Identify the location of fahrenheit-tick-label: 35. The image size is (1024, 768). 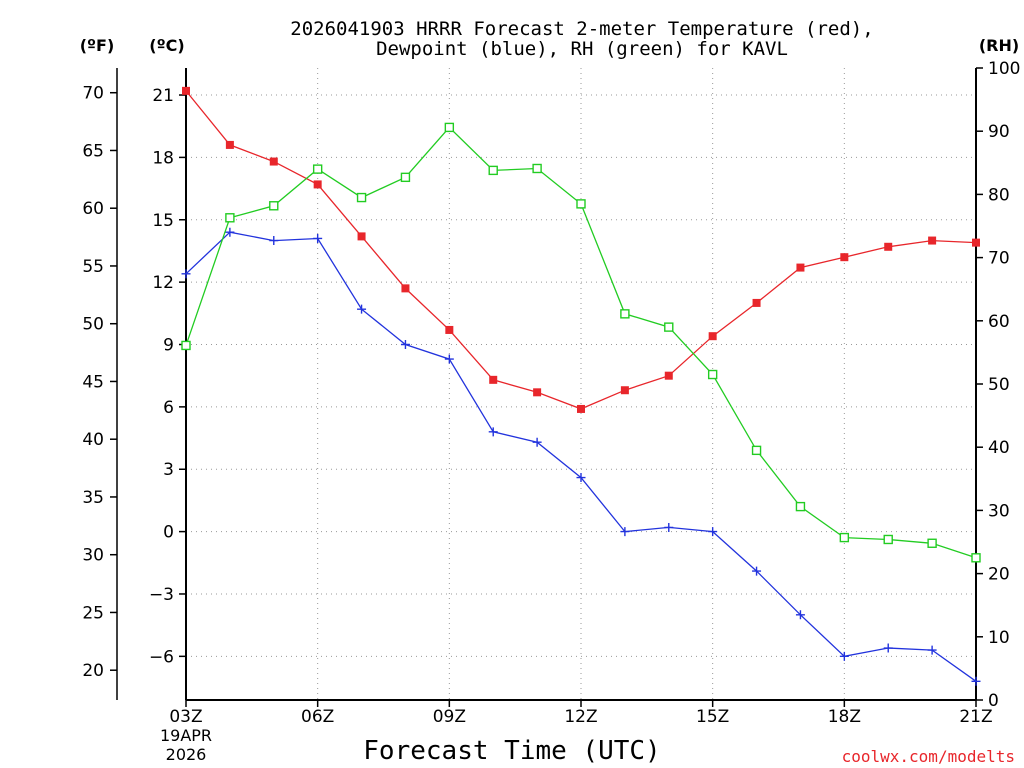
(93, 498).